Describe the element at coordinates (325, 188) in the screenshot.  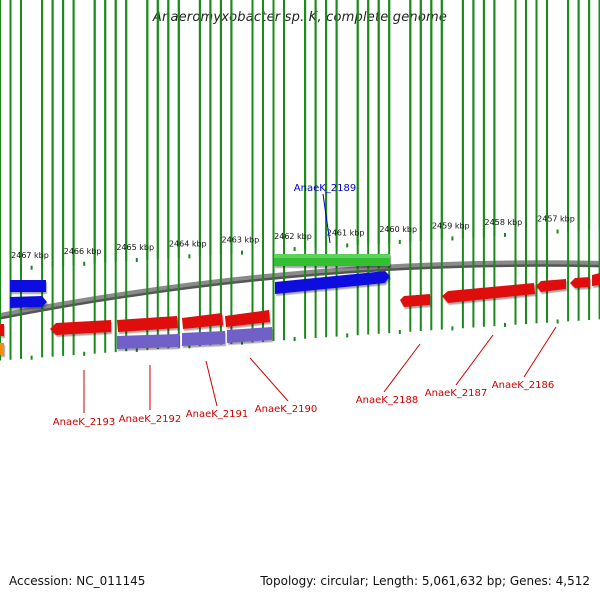
I see `gene-label: AnaeK_2189` at that location.